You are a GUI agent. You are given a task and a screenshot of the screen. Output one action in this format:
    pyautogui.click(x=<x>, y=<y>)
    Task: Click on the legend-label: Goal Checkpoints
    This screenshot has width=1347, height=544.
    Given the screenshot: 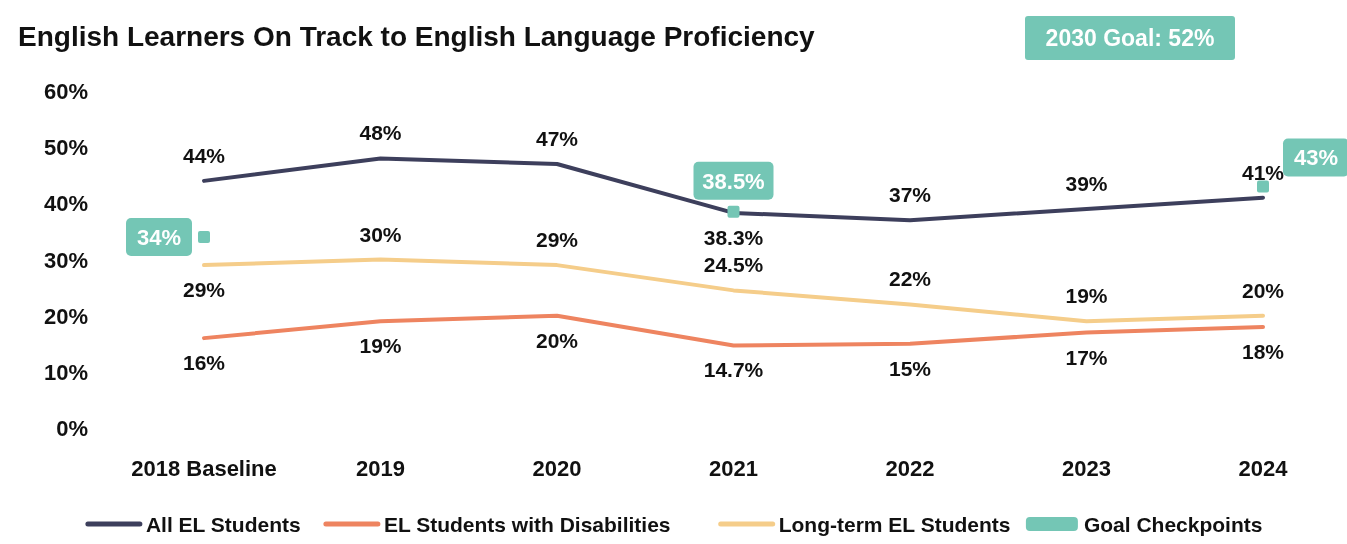 What is the action you would take?
    pyautogui.click(x=1173, y=524)
    